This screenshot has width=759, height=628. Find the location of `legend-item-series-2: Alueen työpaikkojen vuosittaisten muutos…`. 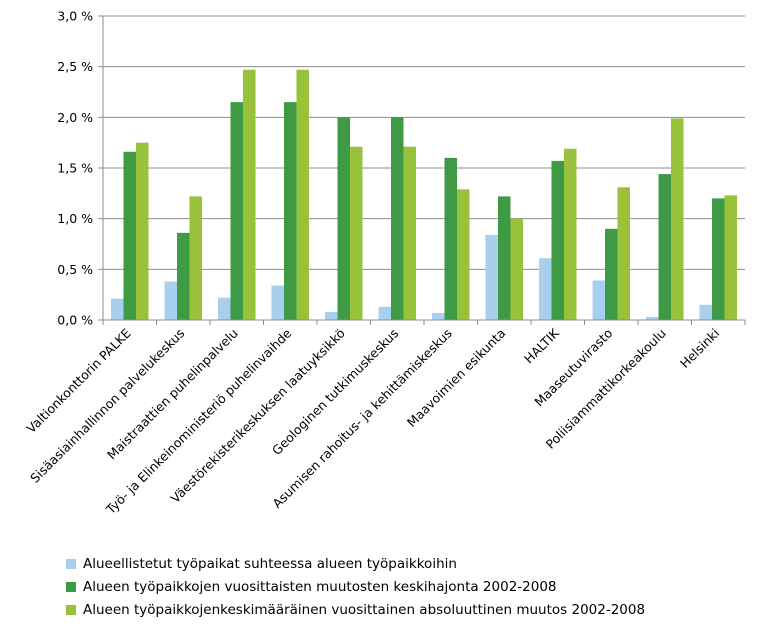

legend-item-series-2: Alueen työpaikkojen vuosittaisten muutos… is located at coordinates (355, 586).